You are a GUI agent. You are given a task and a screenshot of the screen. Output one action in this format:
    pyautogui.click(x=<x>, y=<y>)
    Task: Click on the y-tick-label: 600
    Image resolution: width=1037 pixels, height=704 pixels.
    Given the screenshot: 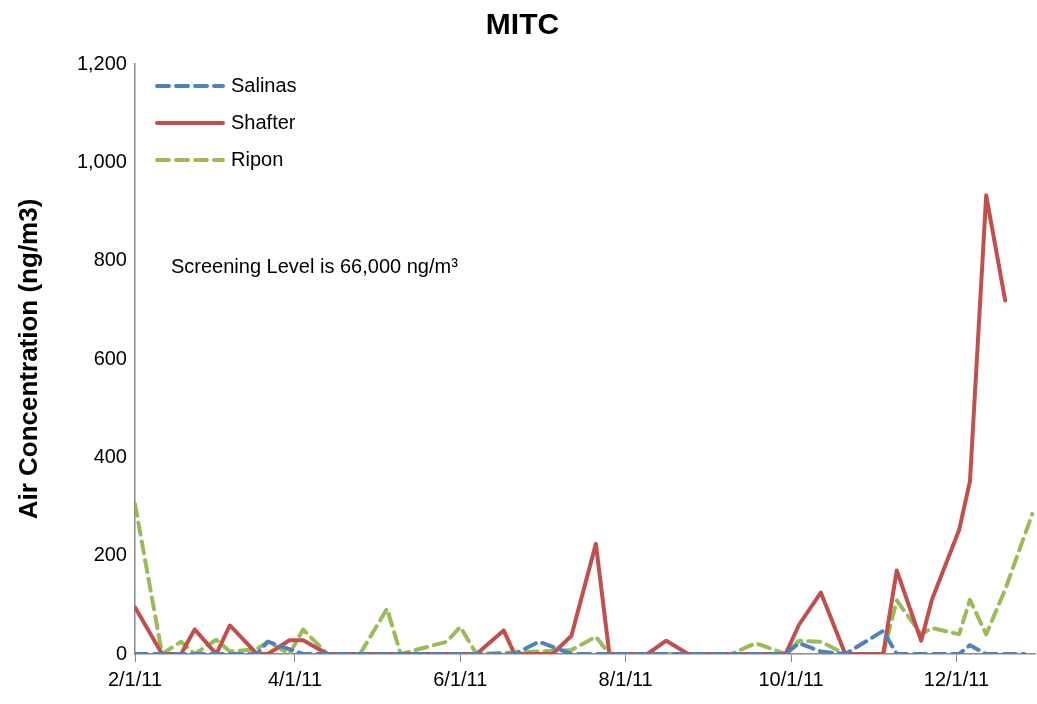 What is the action you would take?
    pyautogui.click(x=110, y=357)
    